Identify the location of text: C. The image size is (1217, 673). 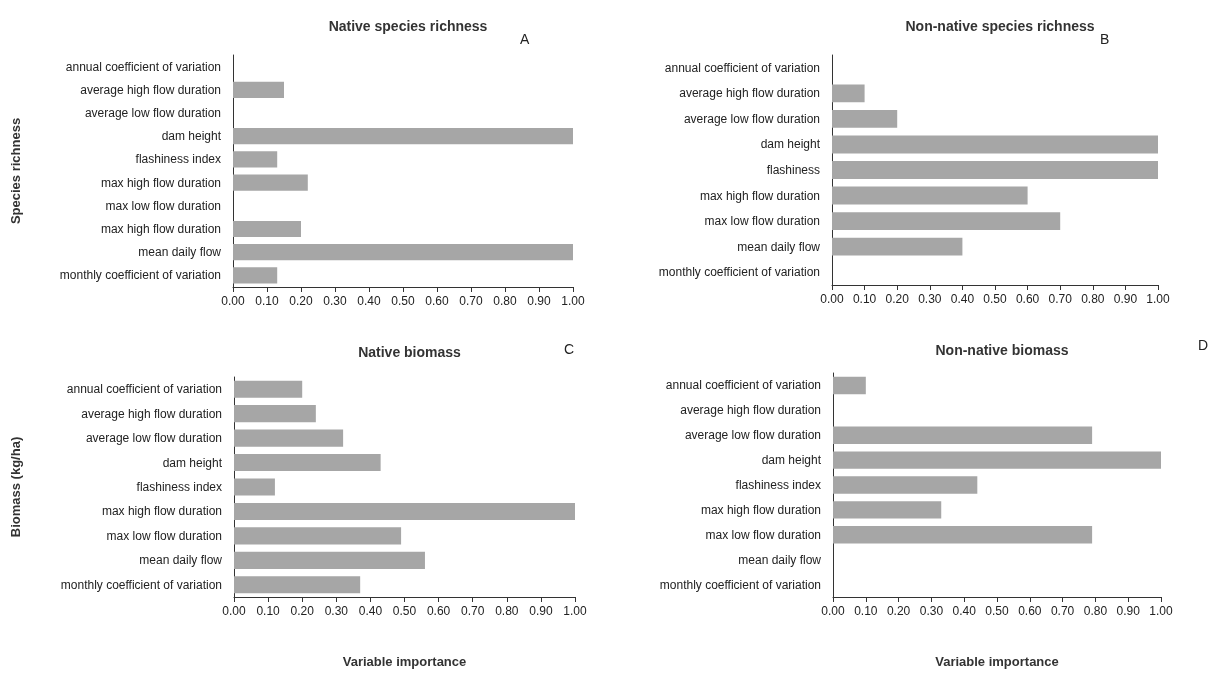
(569, 349).